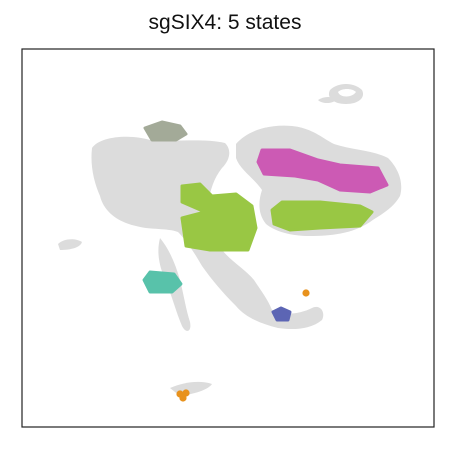 This screenshot has width=450, height=450. Describe the element at coordinates (70, 244) in the screenshot. I see `bg-blob-left` at that location.